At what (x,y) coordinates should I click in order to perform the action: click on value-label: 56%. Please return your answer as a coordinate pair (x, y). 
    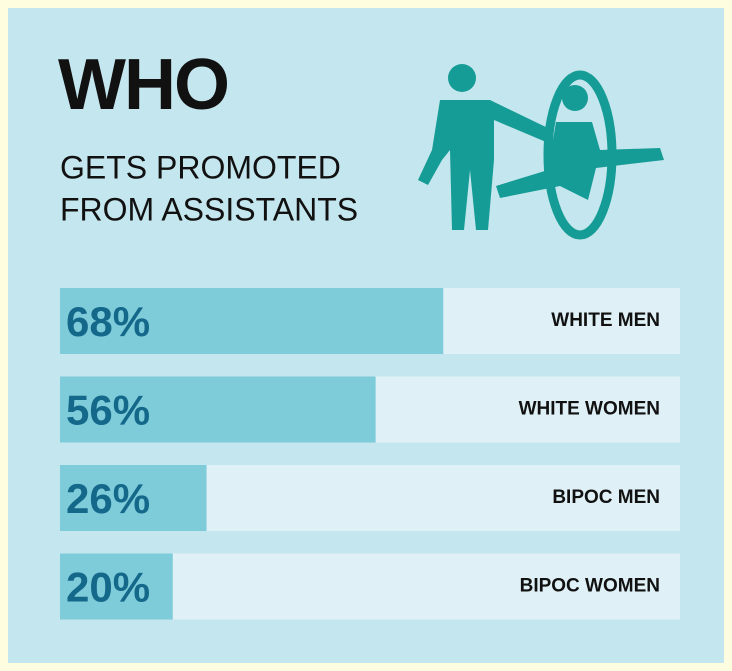
    Looking at the image, I should click on (108, 410).